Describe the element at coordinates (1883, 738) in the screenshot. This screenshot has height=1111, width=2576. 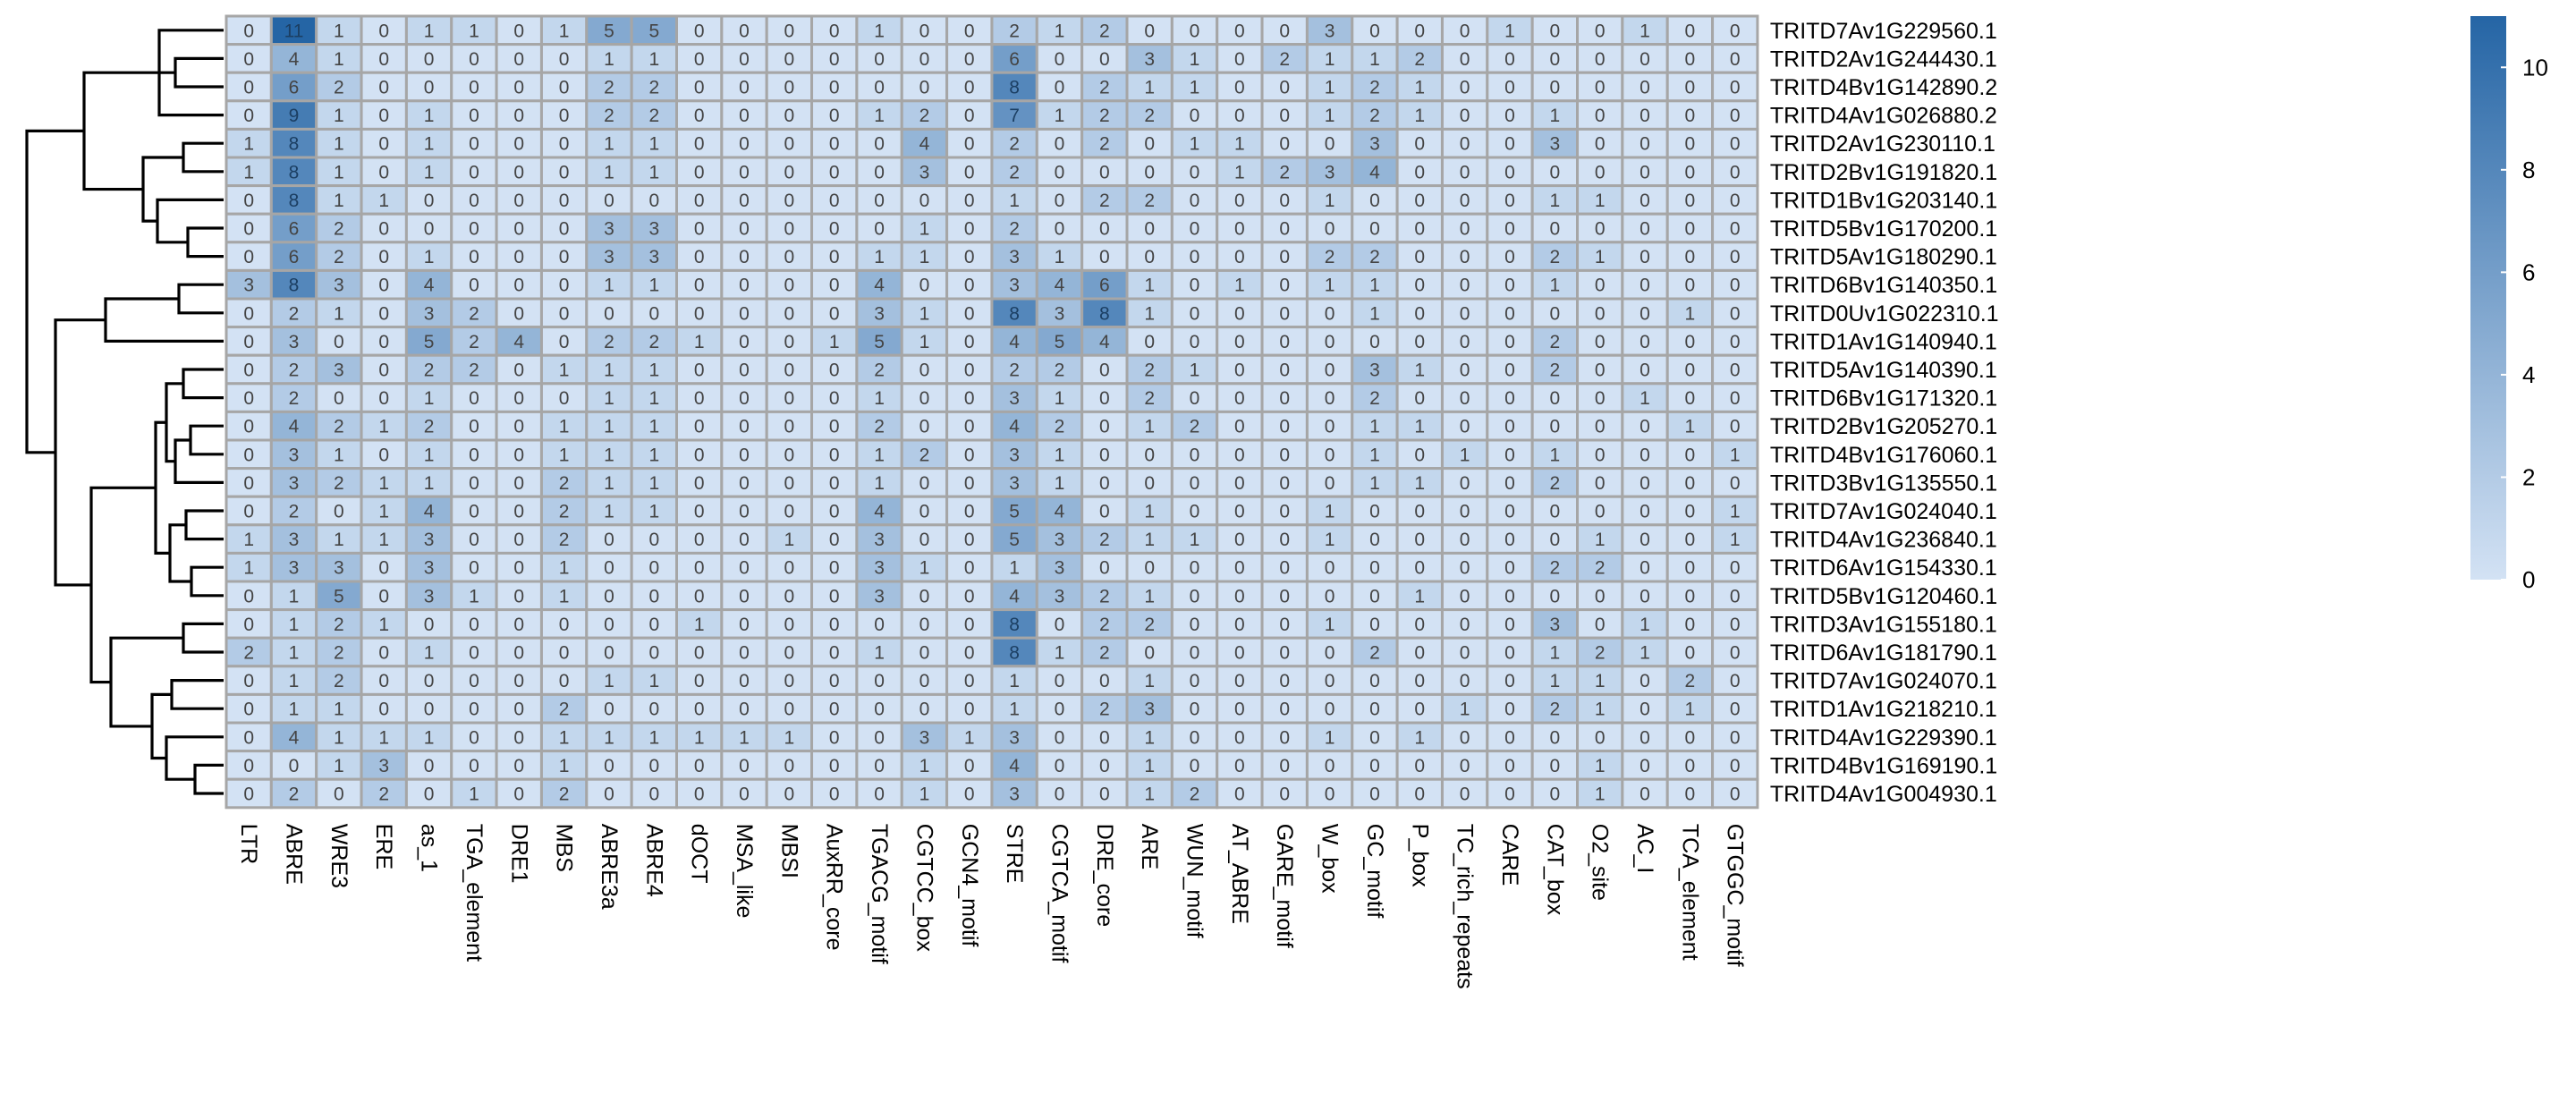
I see `row-label: TRITD4Av1G229390.1` at that location.